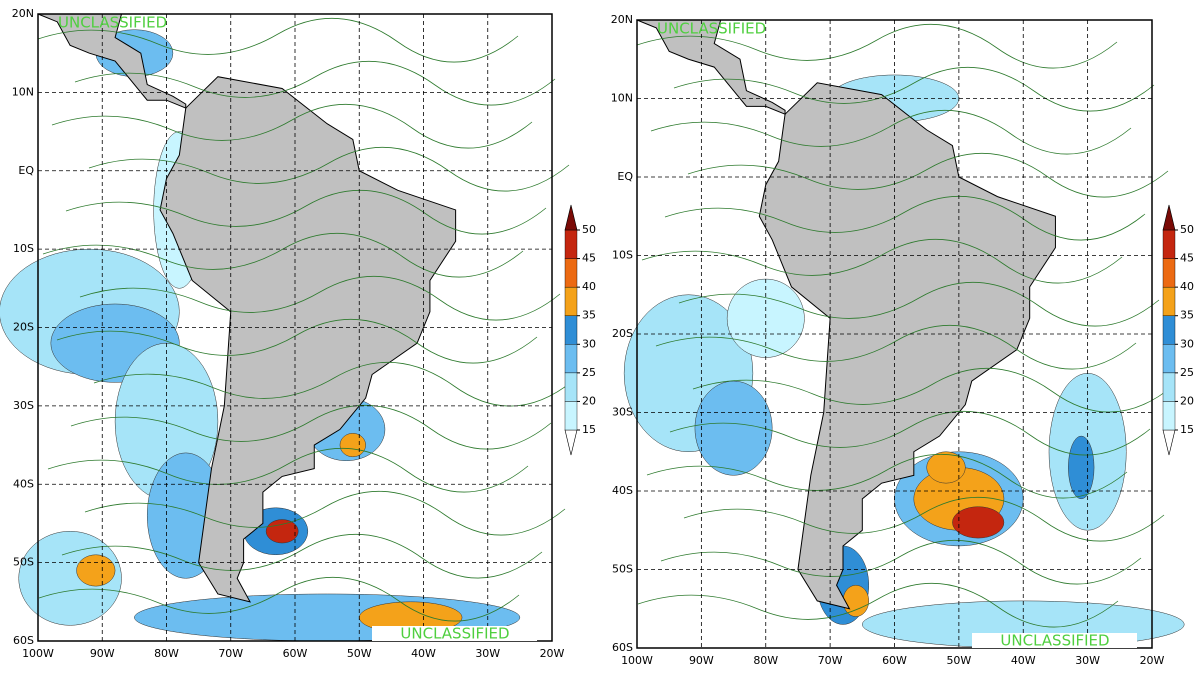  I want to click on lat-label: 30S, so click(622, 412).